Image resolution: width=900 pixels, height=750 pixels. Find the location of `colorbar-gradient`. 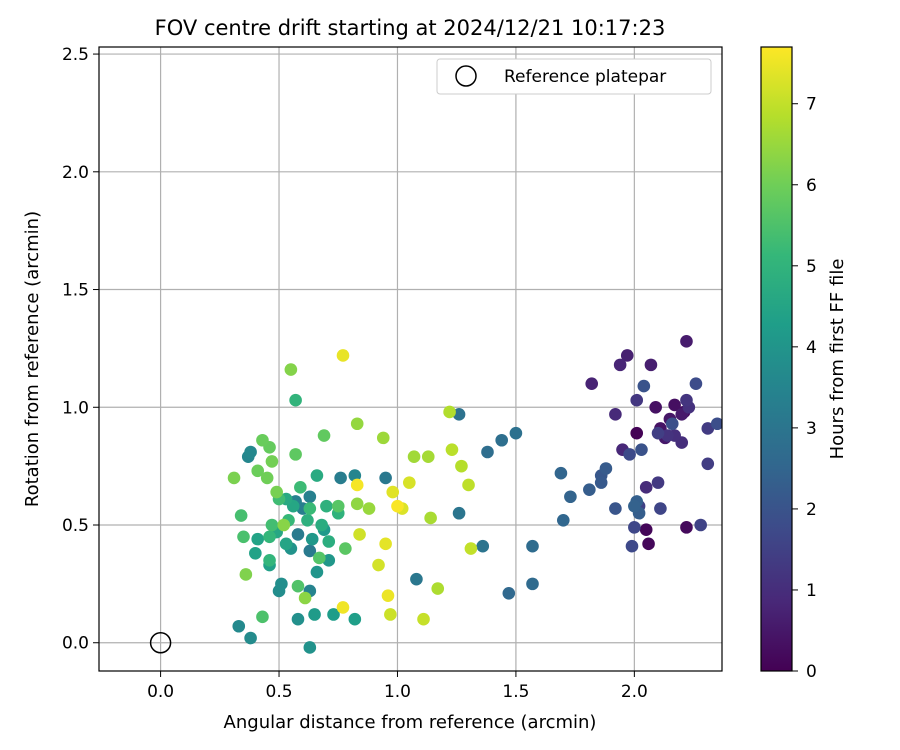

colorbar-gradient is located at coordinates (776, 359).